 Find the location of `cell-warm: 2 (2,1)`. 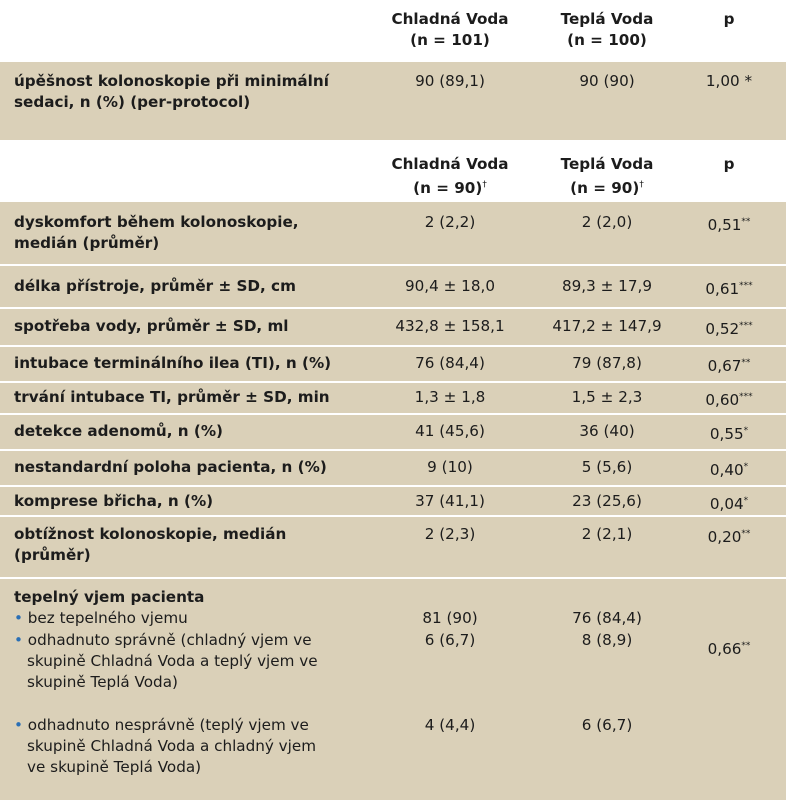

cell-warm: 2 (2,1) is located at coordinates (607, 534).